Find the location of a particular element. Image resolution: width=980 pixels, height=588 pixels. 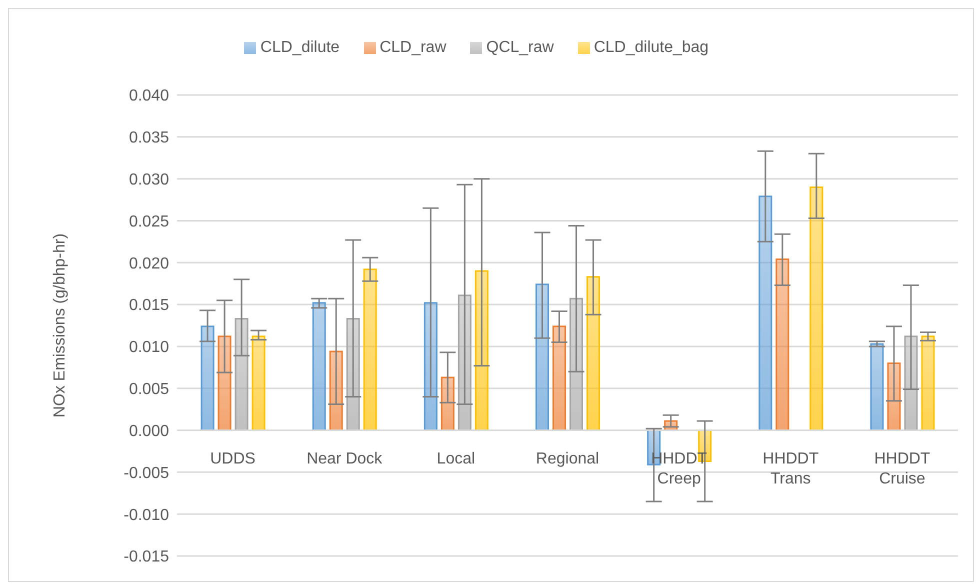

x-tick-label: HHDDT Cruise is located at coordinates (902, 469).